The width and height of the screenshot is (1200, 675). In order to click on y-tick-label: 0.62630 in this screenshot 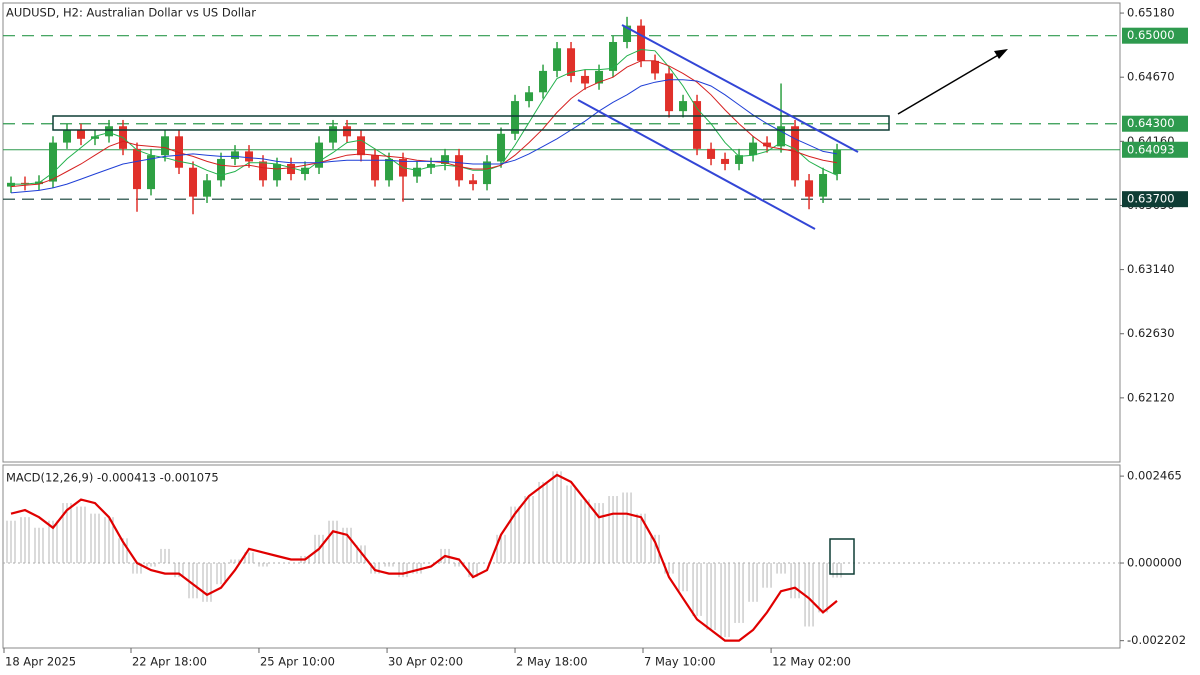, I will do `click(1151, 333)`.